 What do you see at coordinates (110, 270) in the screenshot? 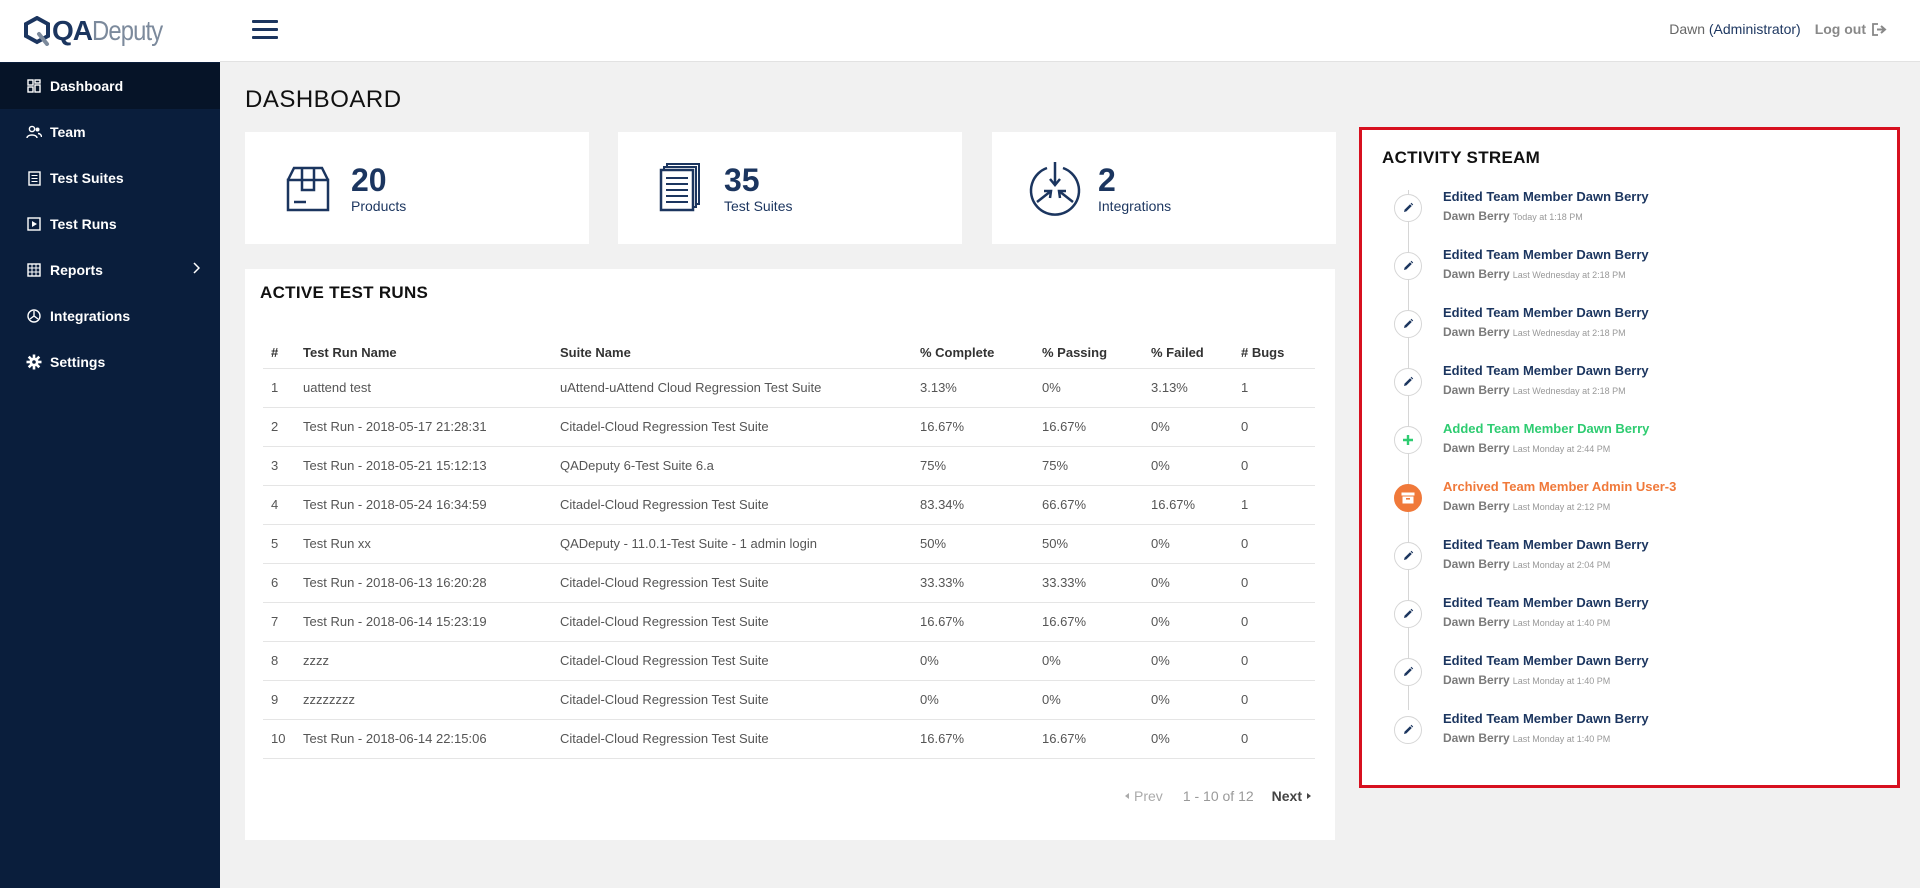
I see `sidebar-item-reports: Reports` at bounding box center [110, 270].